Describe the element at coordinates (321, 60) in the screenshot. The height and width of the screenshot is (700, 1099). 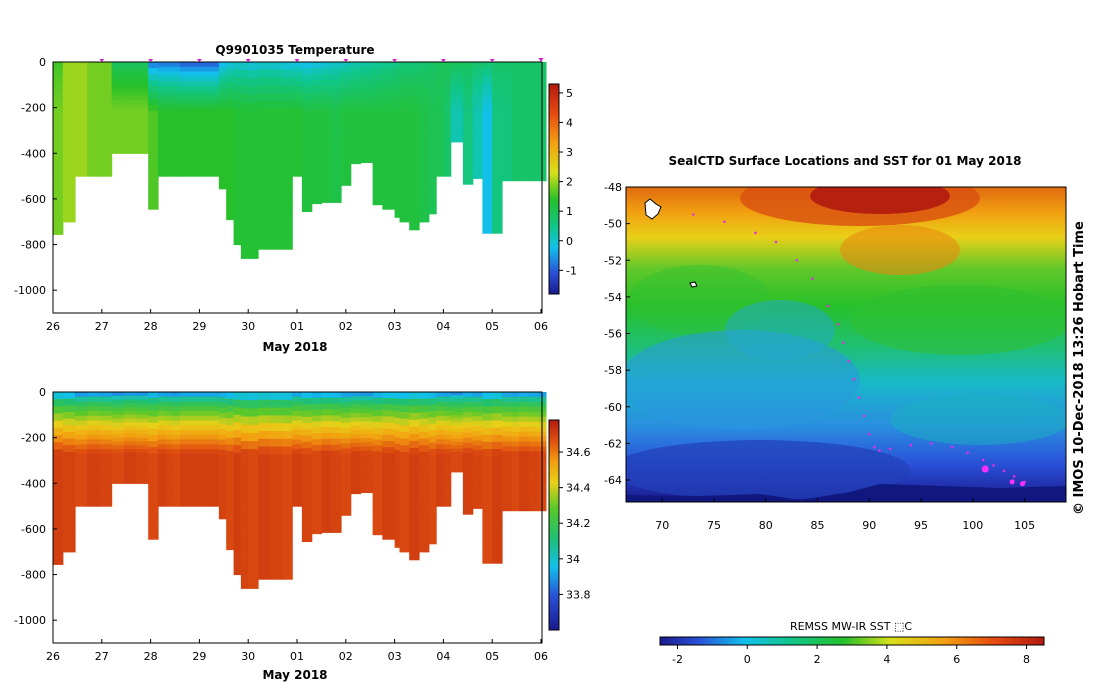
I see `profile-markers` at that location.